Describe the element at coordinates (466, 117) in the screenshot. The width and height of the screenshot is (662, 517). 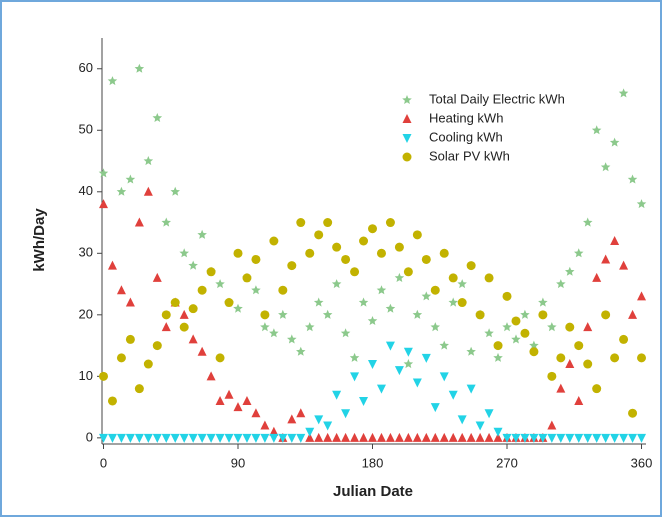
I see `legend-label: Heating kWh` at that location.